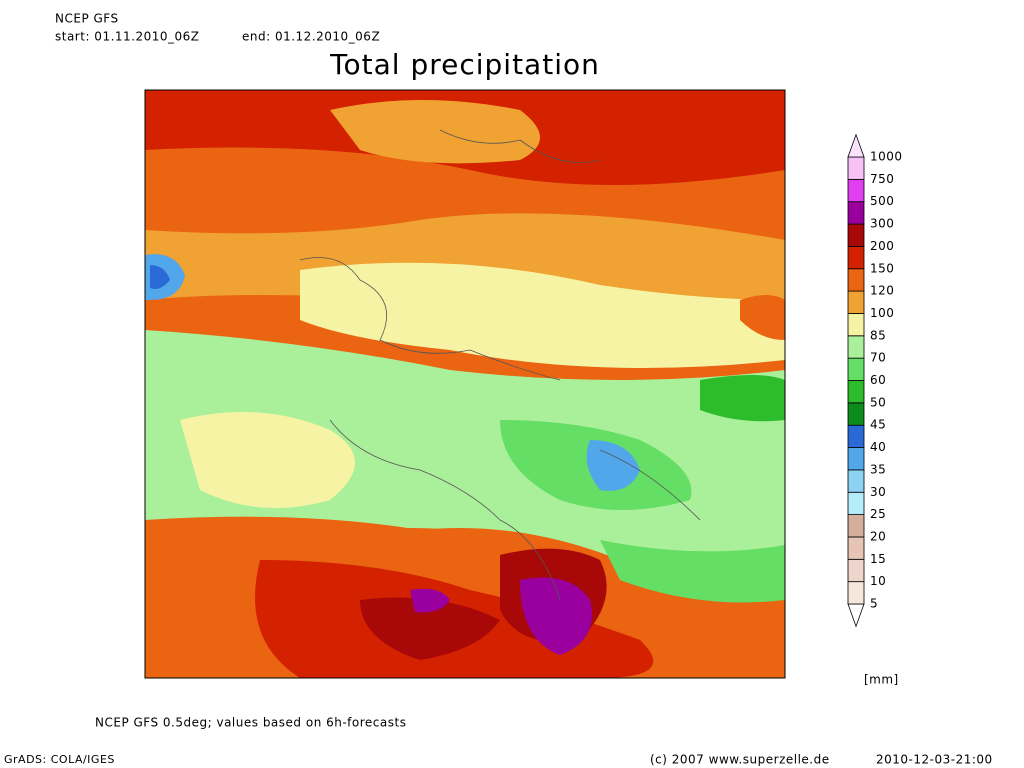 Image resolution: width=1024 pixels, height=768 pixels. What do you see at coordinates (878, 447) in the screenshot?
I see `colorbar-label: 40` at bounding box center [878, 447].